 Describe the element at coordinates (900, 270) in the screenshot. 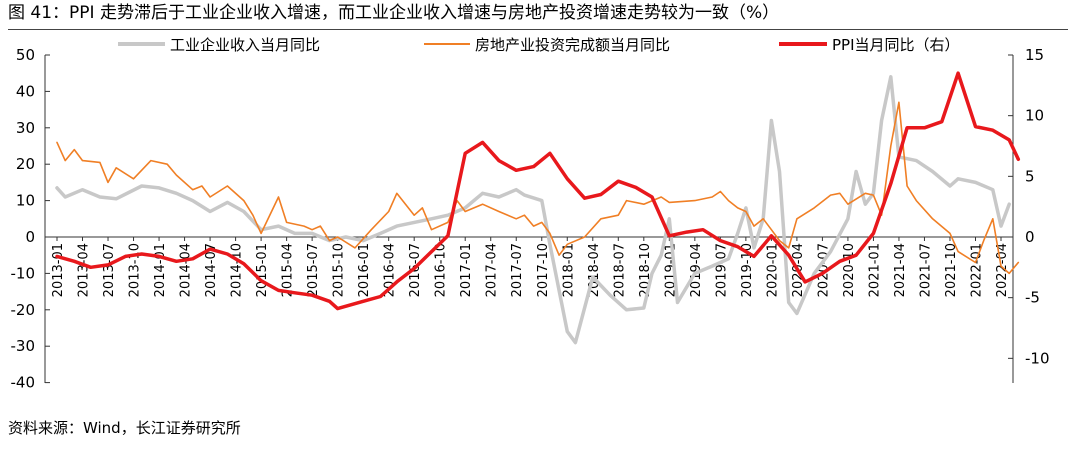

I see `x-tick-label: 2021-04` at that location.